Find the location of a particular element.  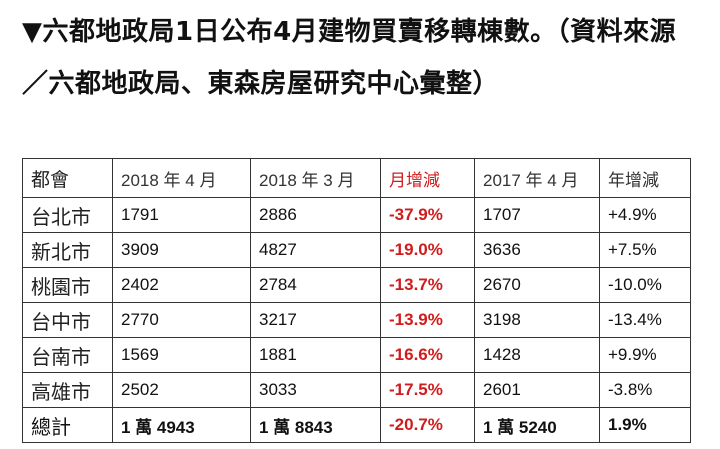

month-change-value: -13.9% is located at coordinates (427, 320).